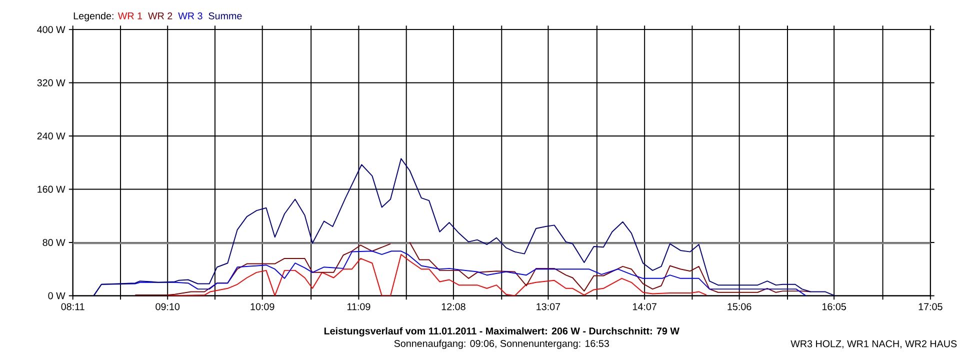  What do you see at coordinates (501, 344) in the screenshot?
I see `text: Sonnenaufgang: 09:06, Sonnenuntergang: 16:53` at bounding box center [501, 344].